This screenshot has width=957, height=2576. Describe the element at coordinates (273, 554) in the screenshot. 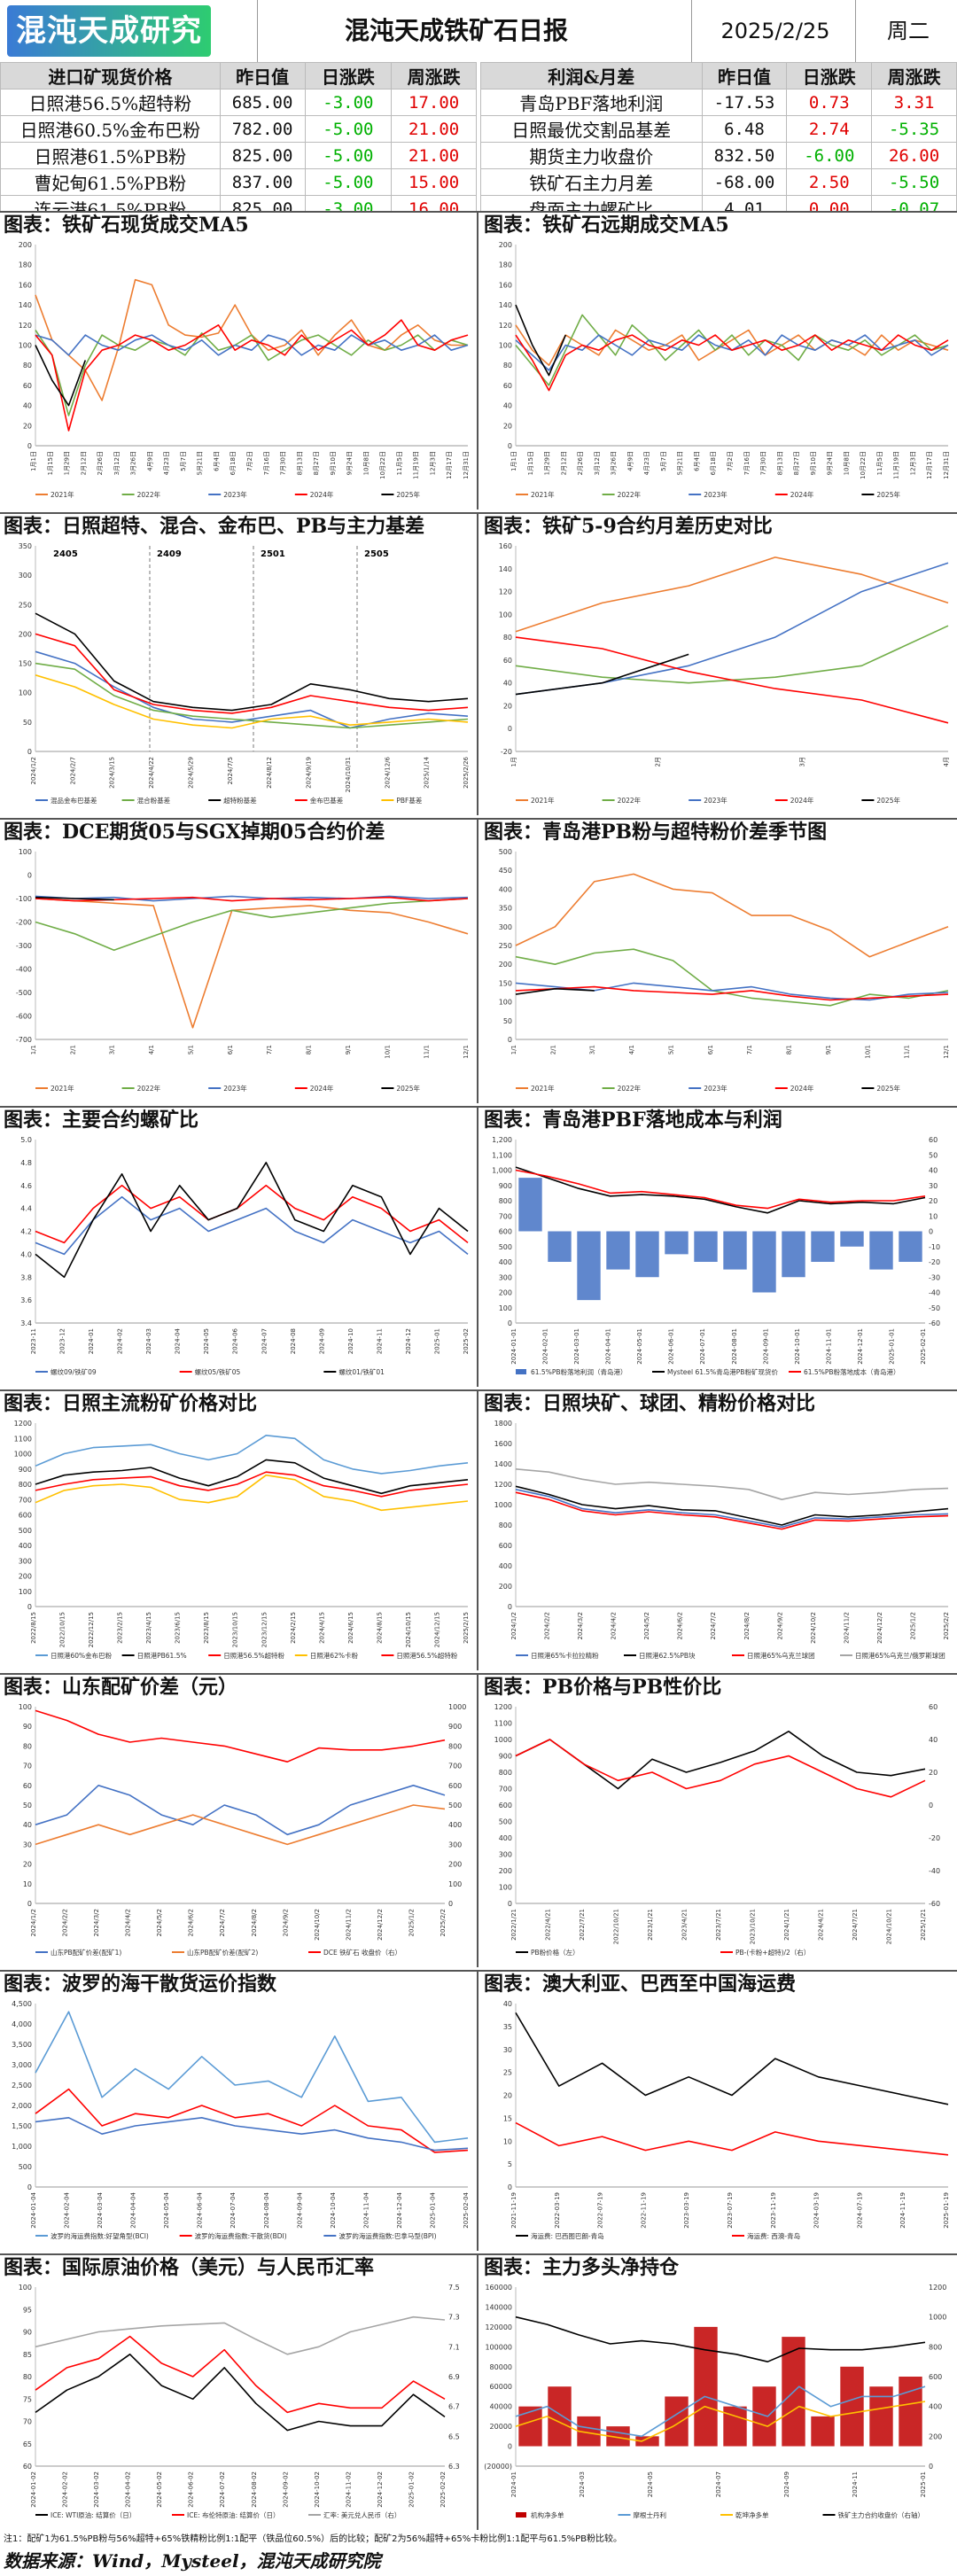

I see `contract-annotation: 2501` at that location.